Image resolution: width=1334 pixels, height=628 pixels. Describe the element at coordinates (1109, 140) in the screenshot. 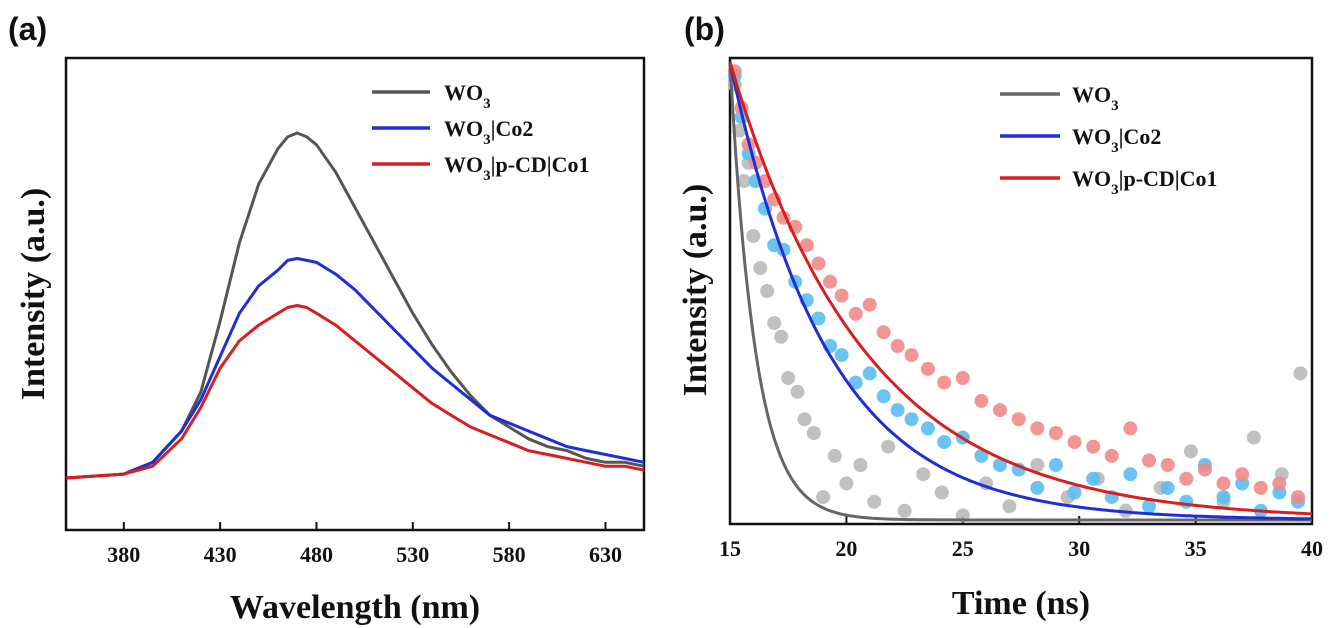

I see `panel-b-legend: WO3 WO3|Co2 WO3|p-CD|Co1` at that location.